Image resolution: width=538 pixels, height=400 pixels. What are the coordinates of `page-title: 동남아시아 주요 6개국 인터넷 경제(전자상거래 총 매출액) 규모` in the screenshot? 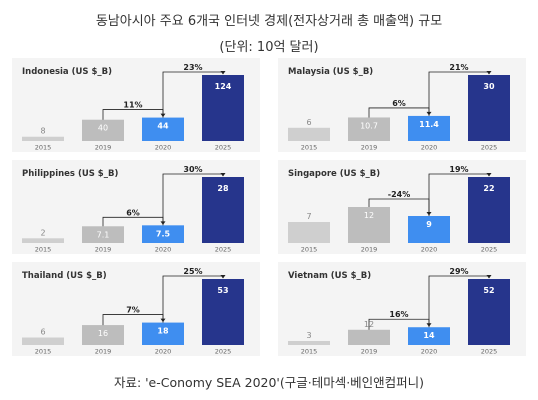 It's located at (269, 21).